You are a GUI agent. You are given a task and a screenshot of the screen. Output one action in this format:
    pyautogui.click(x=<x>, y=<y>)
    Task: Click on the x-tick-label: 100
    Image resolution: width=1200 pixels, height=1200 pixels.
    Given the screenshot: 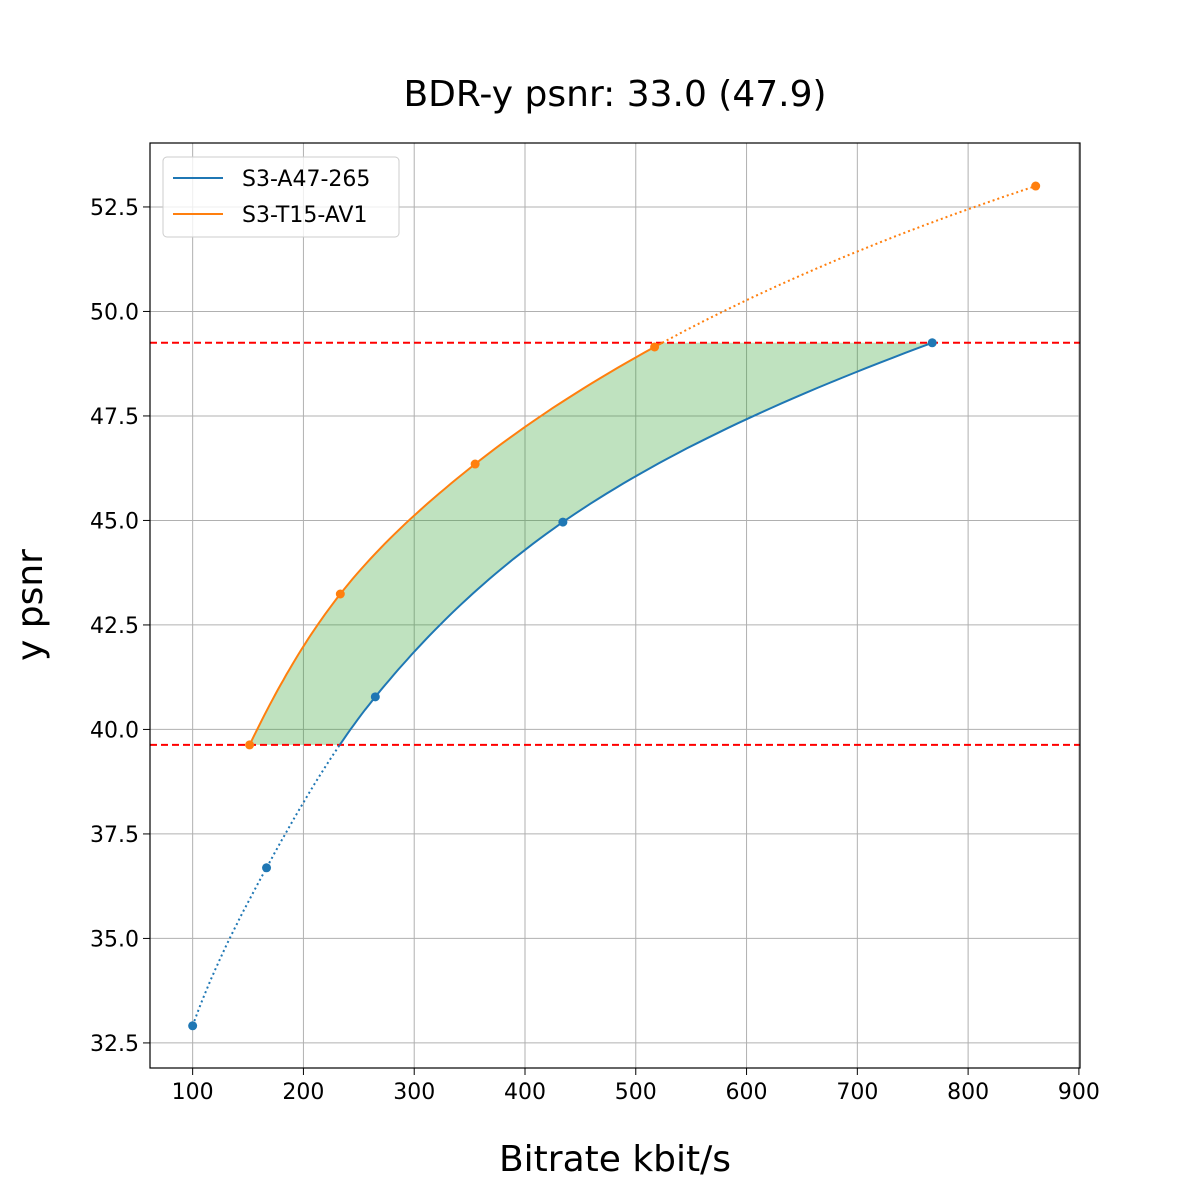 What is the action you would take?
    pyautogui.click(x=193, y=1092)
    